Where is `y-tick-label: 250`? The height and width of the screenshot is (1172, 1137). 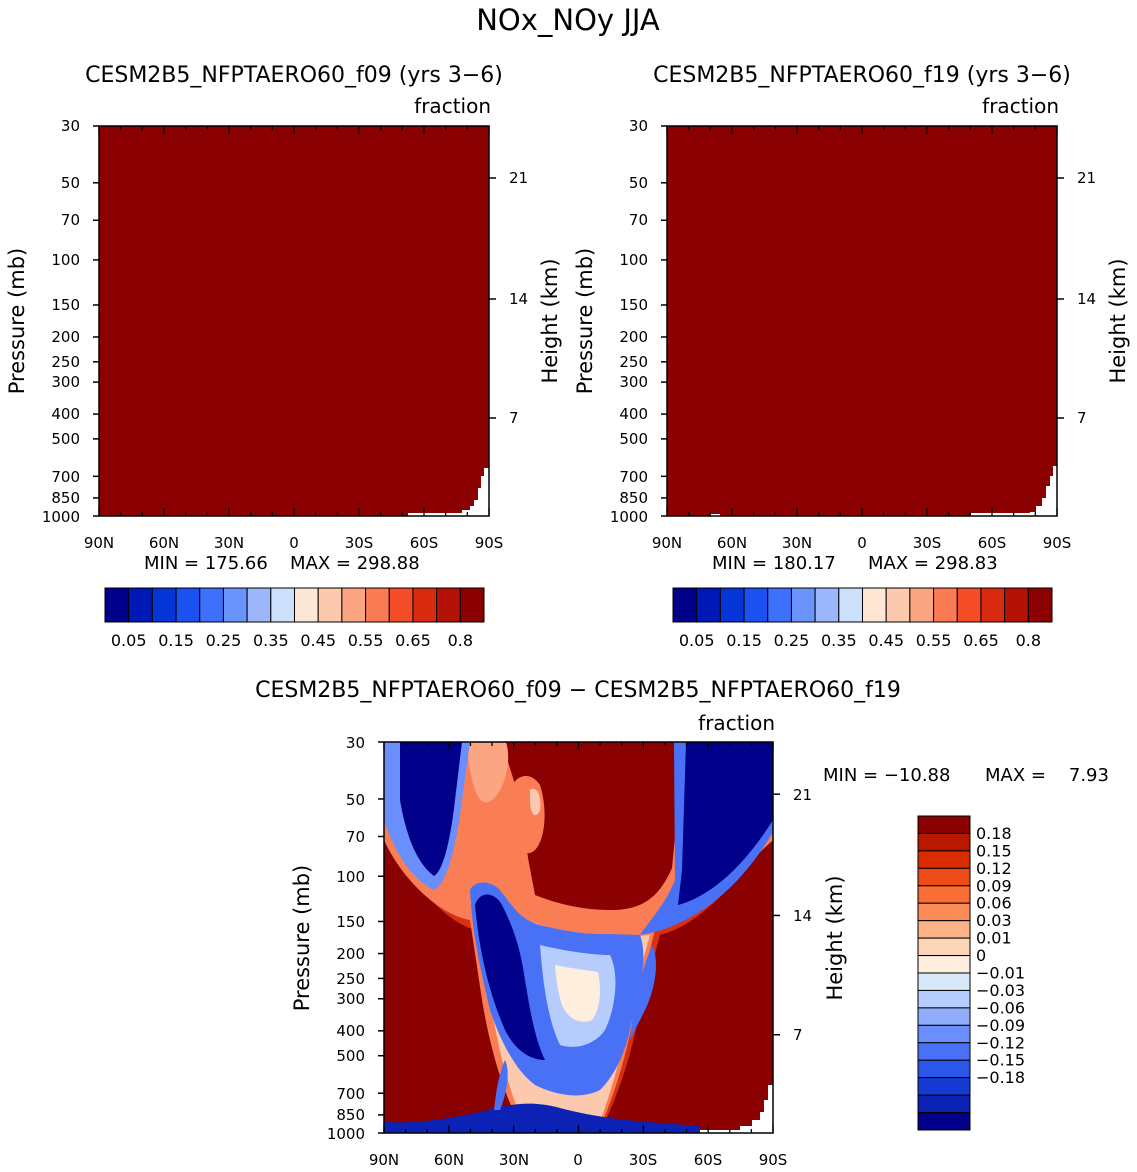 y-tick-label: 250 is located at coordinates (633, 362).